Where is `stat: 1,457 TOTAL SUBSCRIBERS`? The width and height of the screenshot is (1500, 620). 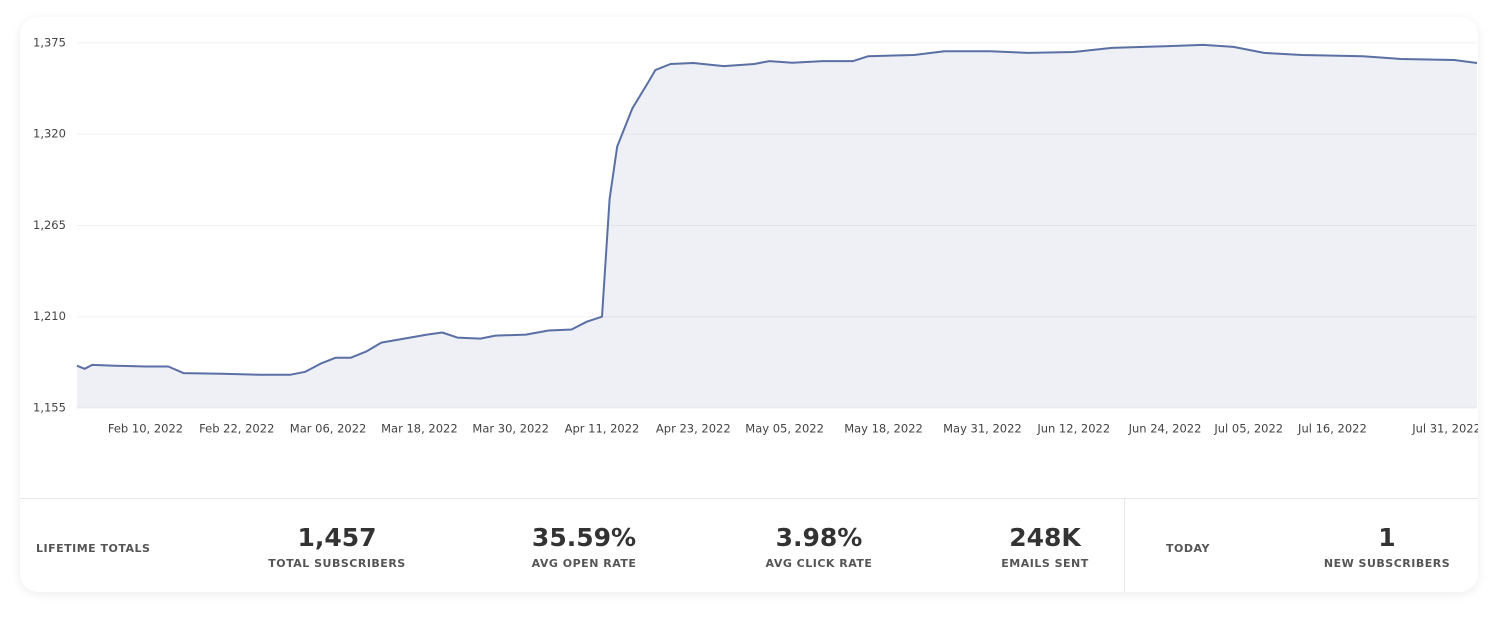
stat: 1,457 TOTAL SUBSCRIBERS is located at coordinates (337, 545).